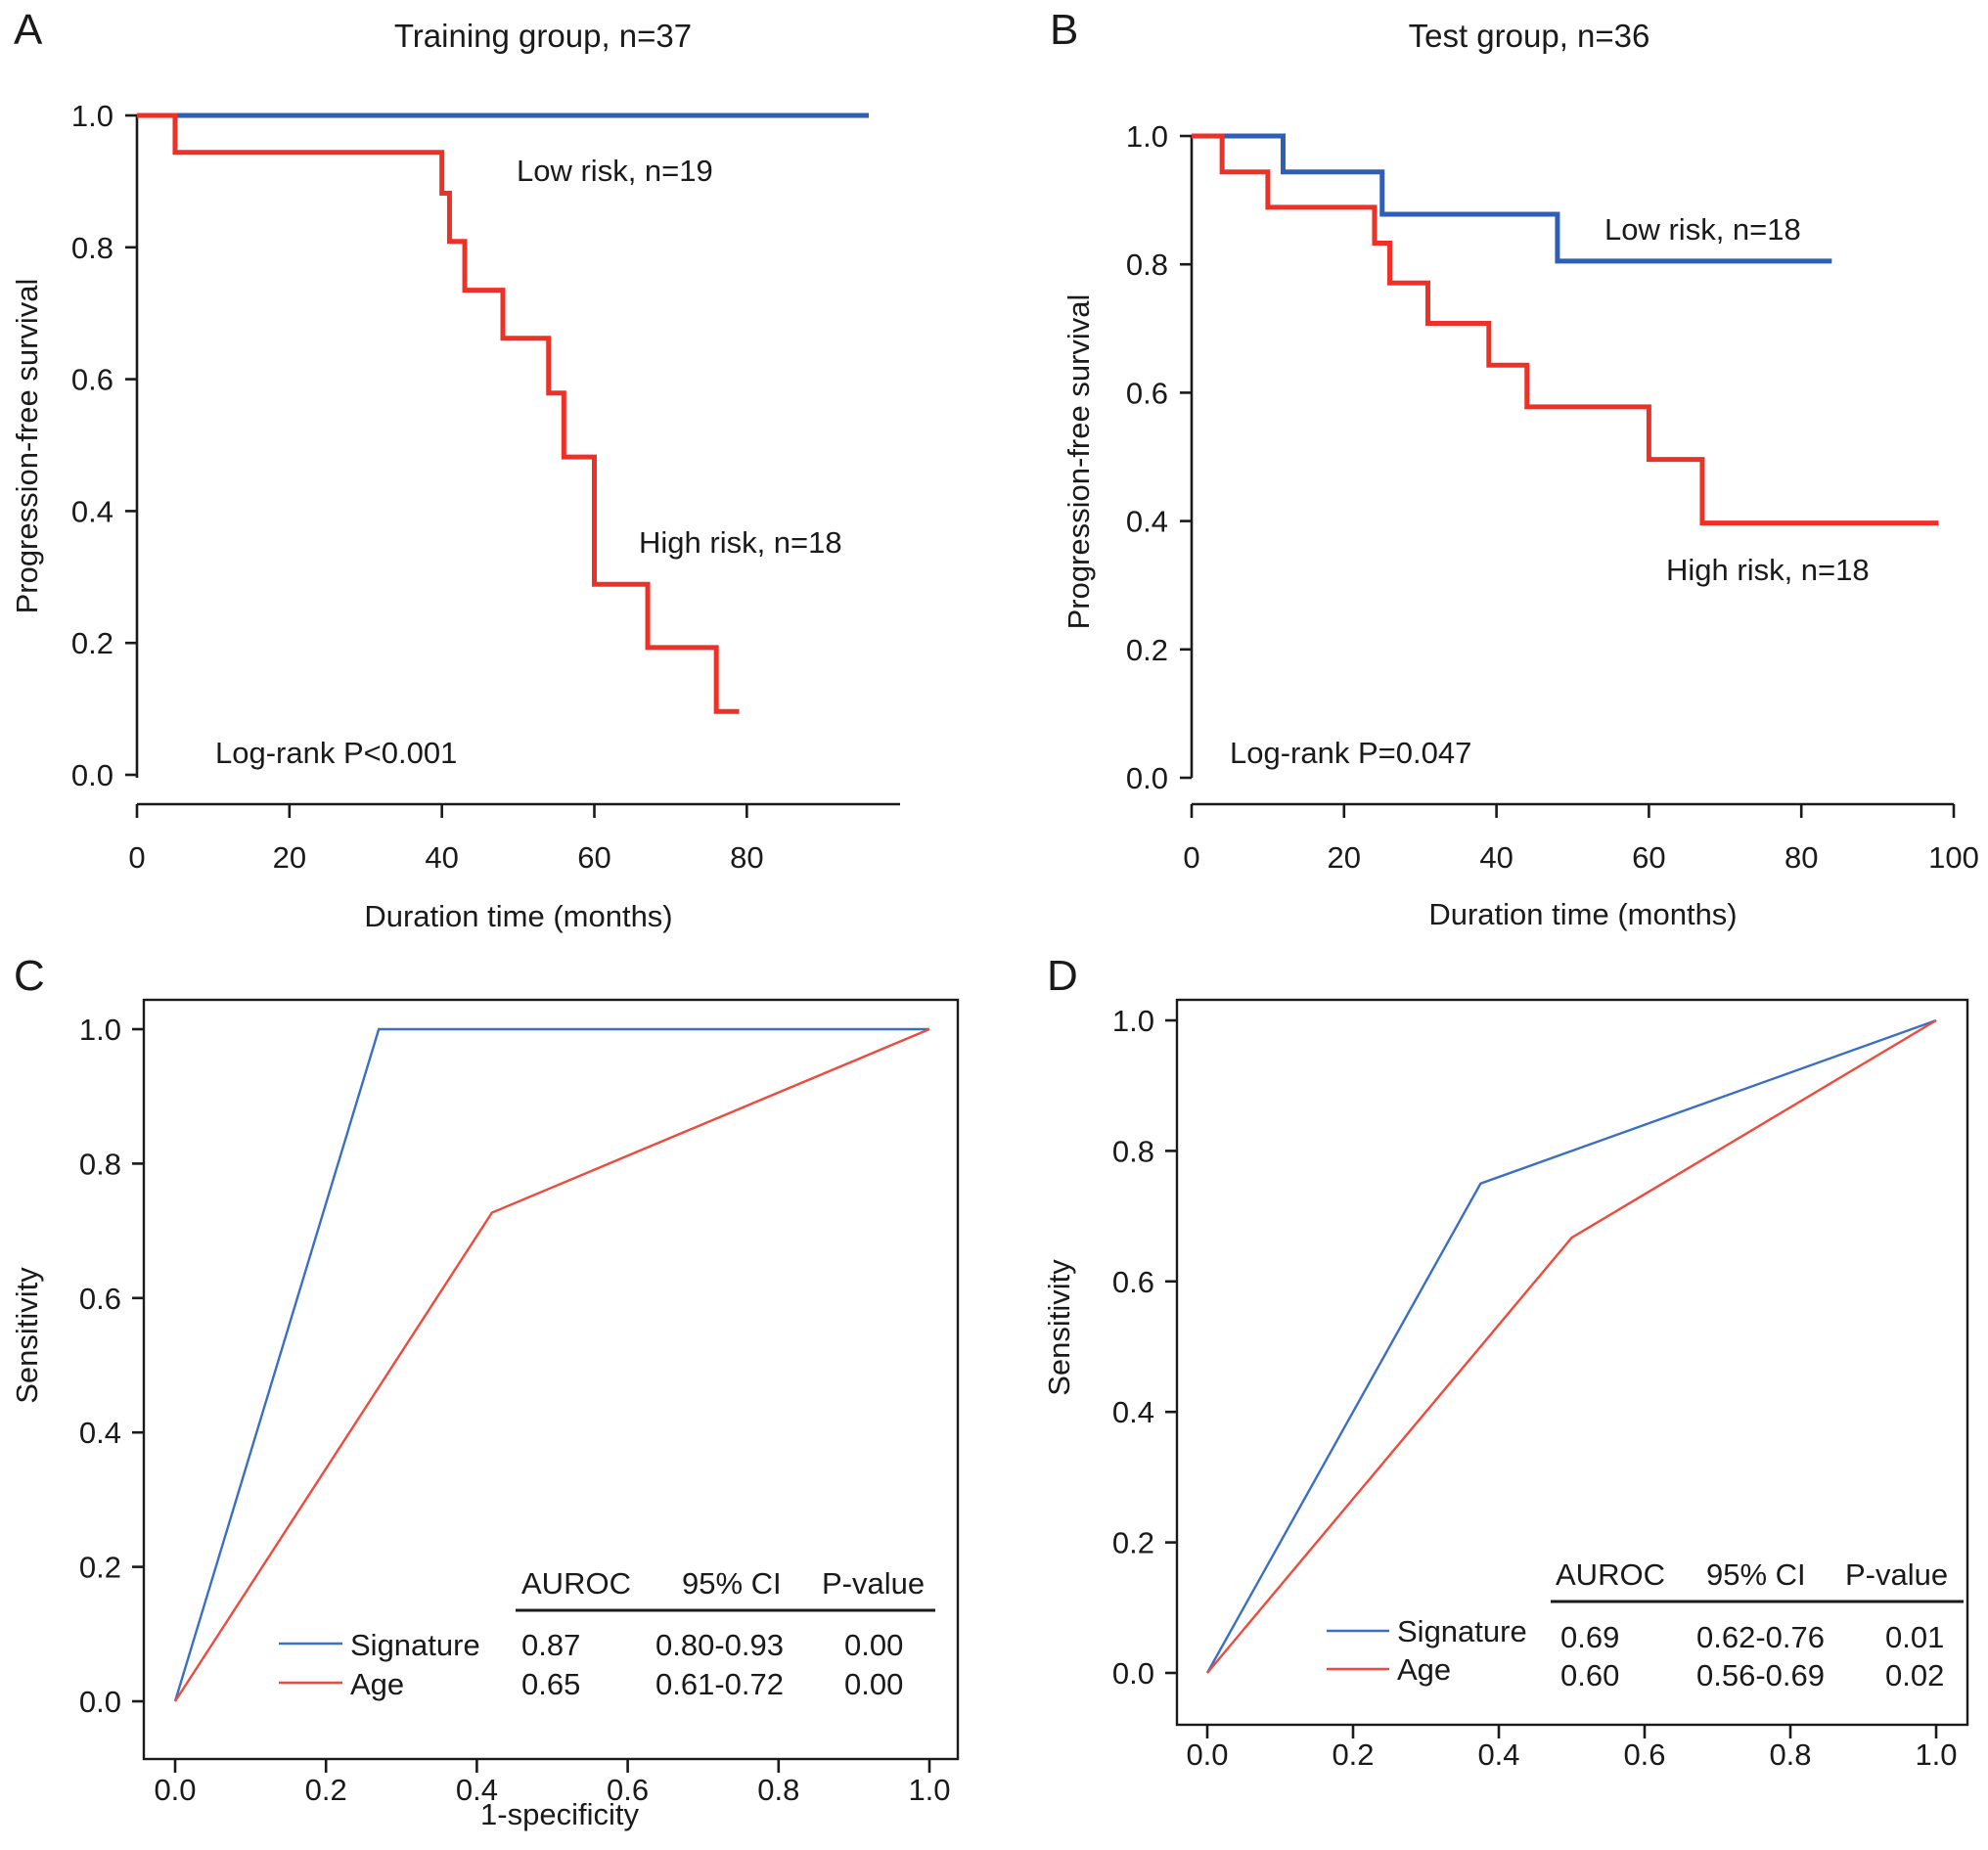  I want to click on panel-d-y-ticks: 0.0 0.2 0.4 0.6 0.8 1.0, so click(1145, 1347).